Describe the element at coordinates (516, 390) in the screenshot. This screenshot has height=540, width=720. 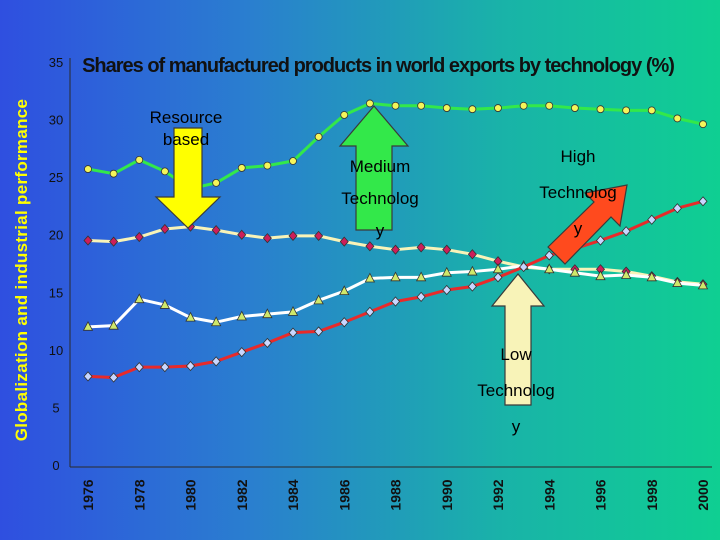
I see `annotation-label-4: Technolog` at that location.